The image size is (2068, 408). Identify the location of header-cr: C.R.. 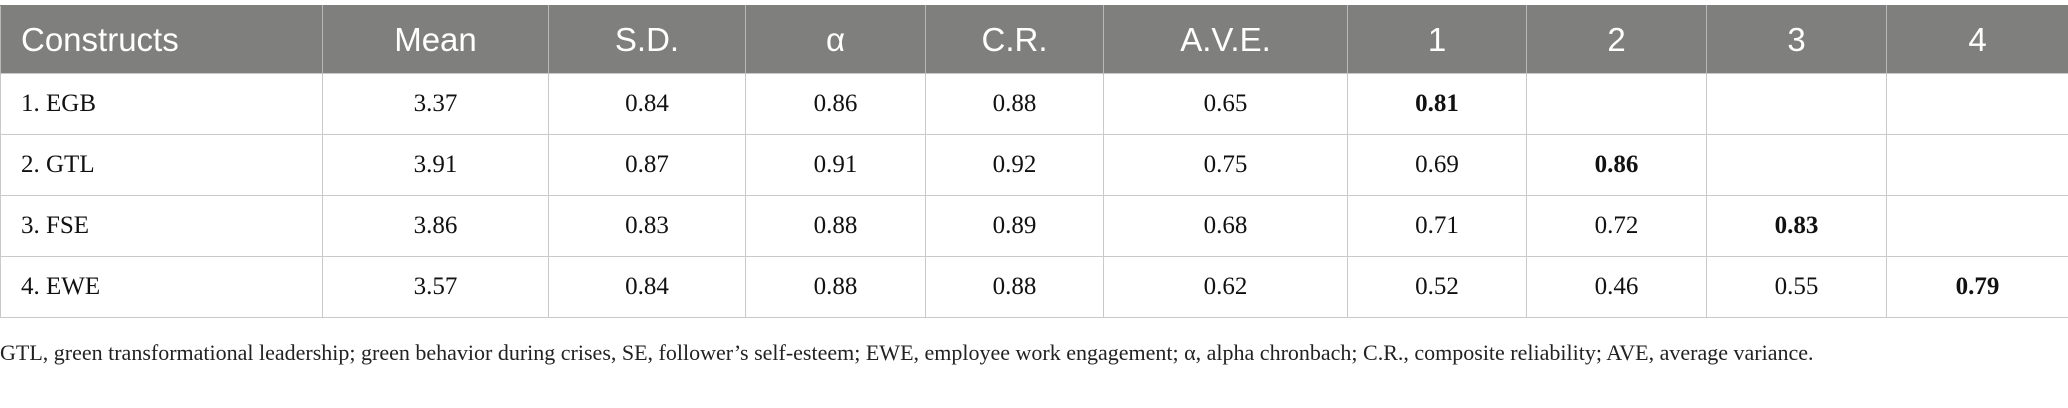
(1014, 39).